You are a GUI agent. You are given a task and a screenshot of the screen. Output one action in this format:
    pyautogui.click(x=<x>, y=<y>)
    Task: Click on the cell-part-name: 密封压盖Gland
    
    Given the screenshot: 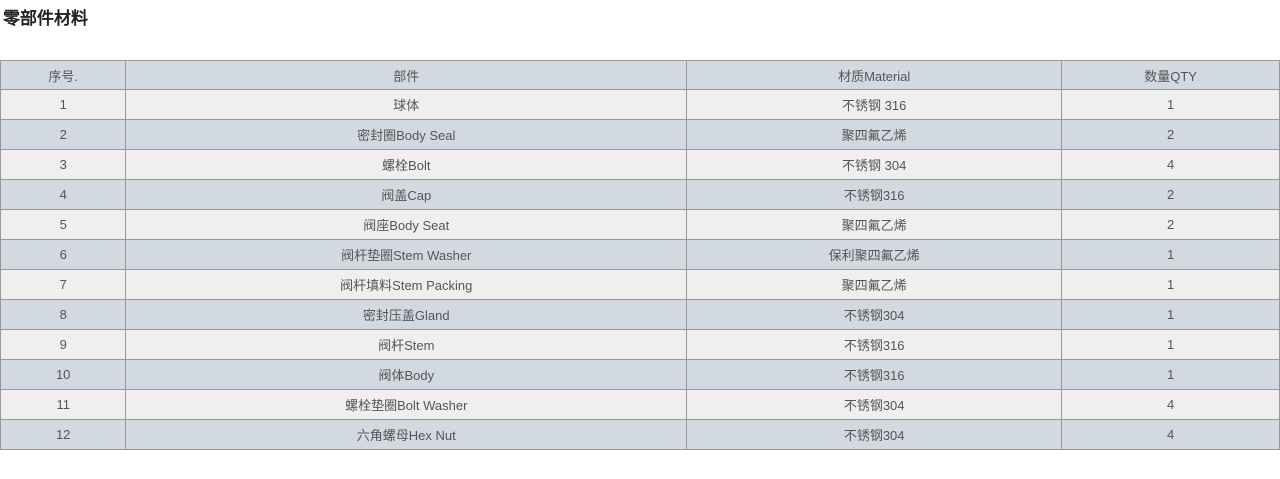 What is the action you would take?
    pyautogui.click(x=406, y=314)
    